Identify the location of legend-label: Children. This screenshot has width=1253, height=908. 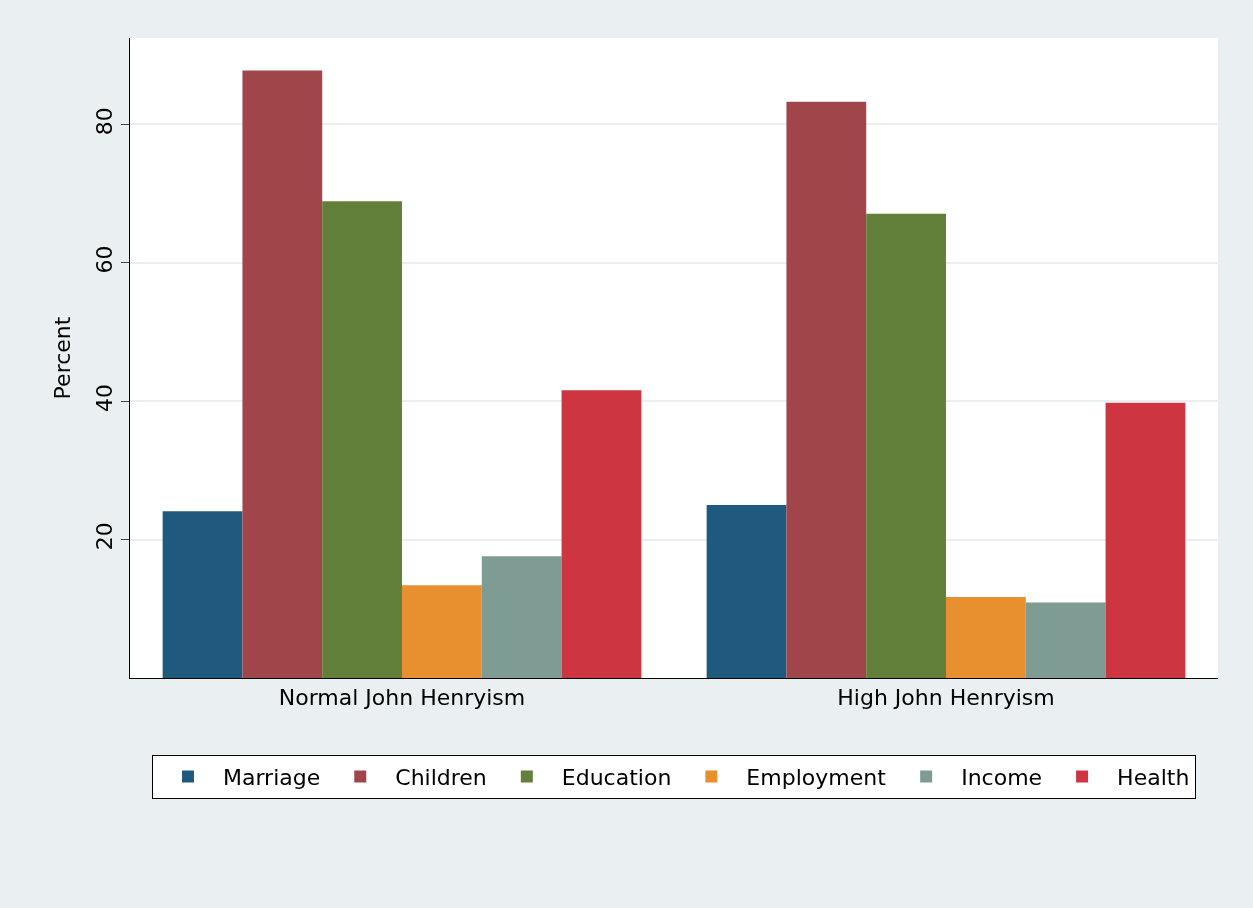
(441, 778).